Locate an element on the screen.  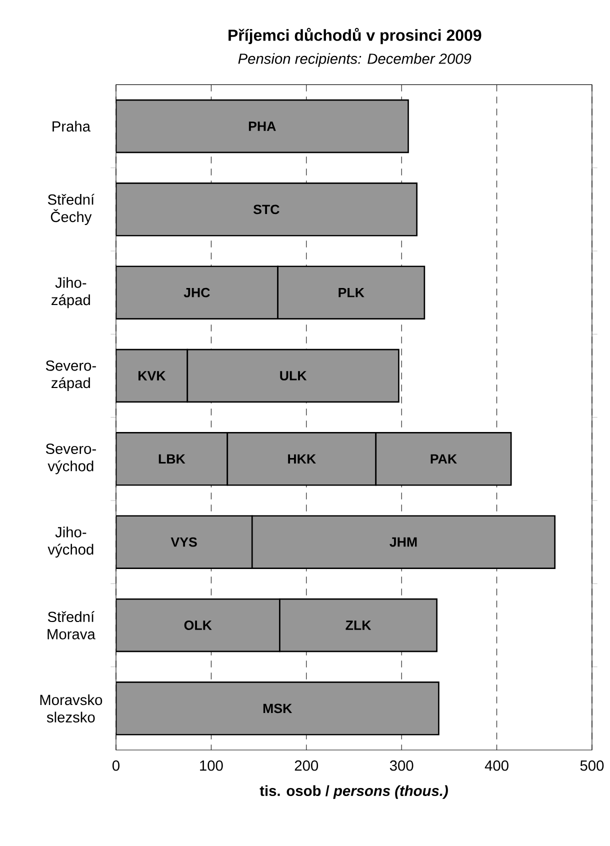
data-label: JHM is located at coordinates (403, 542).